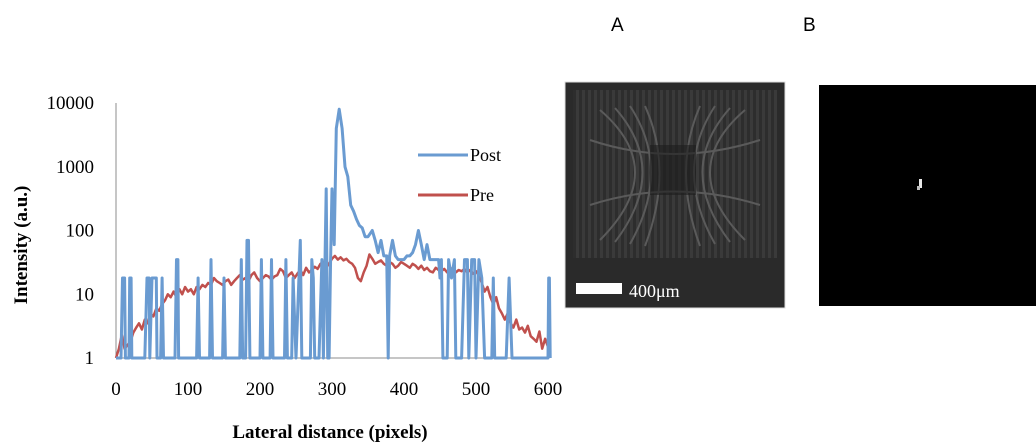 The image size is (1036, 445). Describe the element at coordinates (404, 389) in the screenshot. I see `x-tick-label: 400` at that location.